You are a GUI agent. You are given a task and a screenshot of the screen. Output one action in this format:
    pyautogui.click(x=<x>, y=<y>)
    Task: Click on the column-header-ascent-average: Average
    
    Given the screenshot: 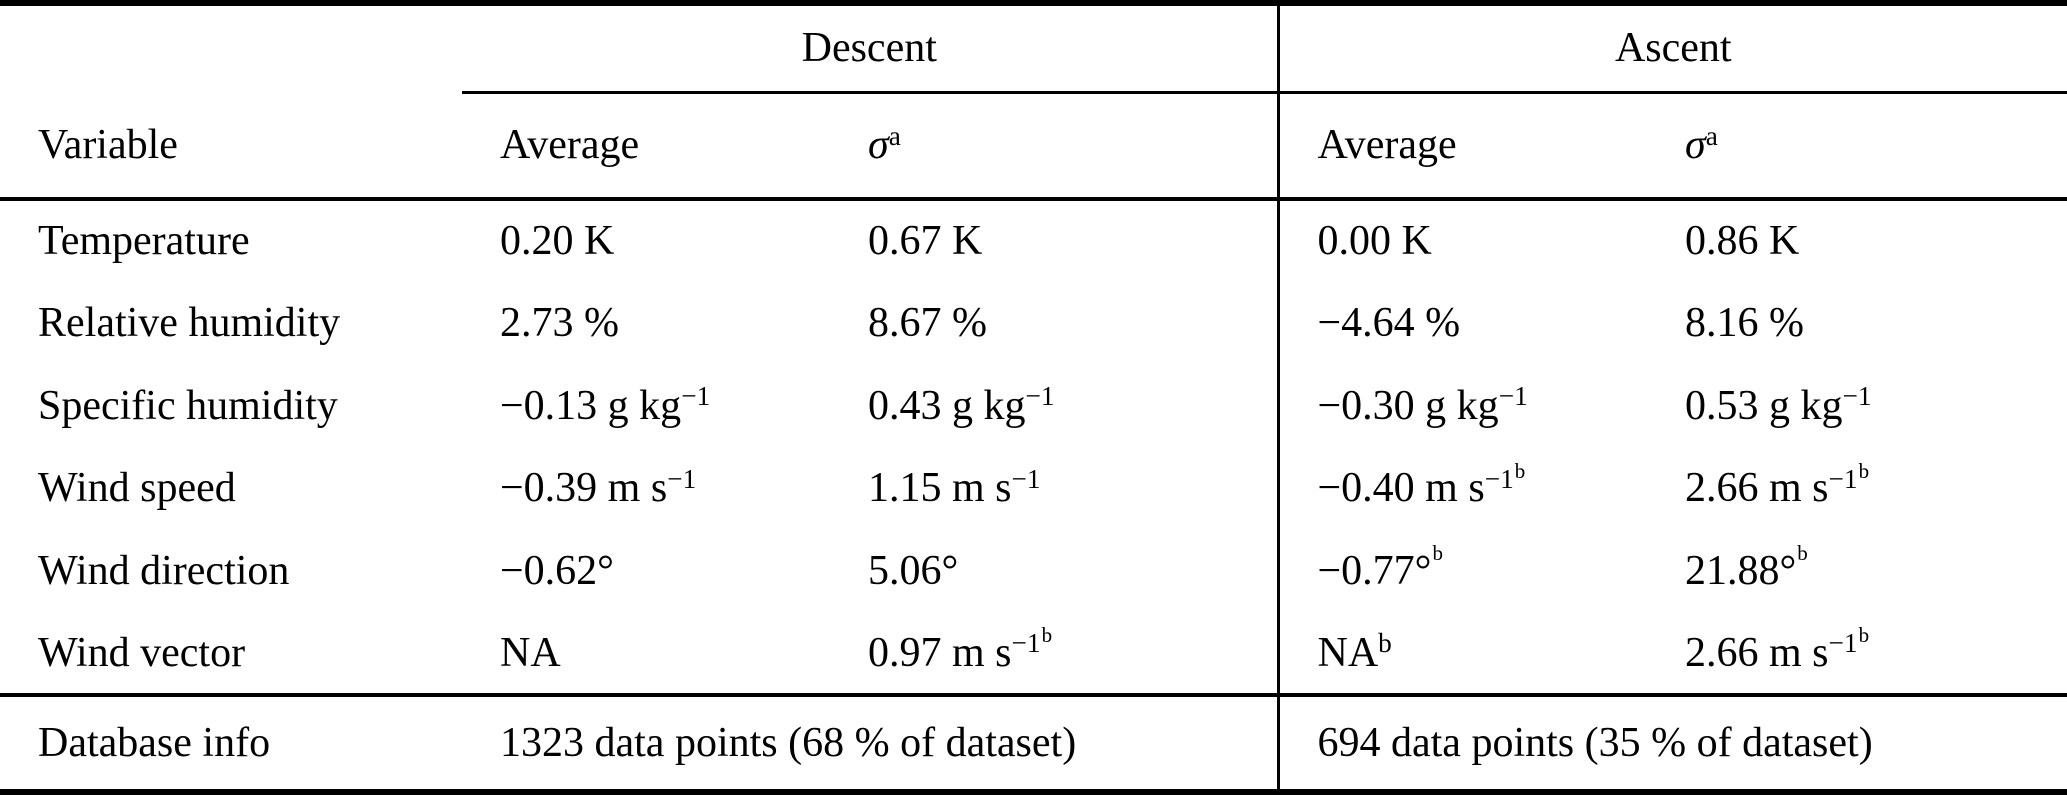 What is the action you would take?
    pyautogui.click(x=1461, y=146)
    